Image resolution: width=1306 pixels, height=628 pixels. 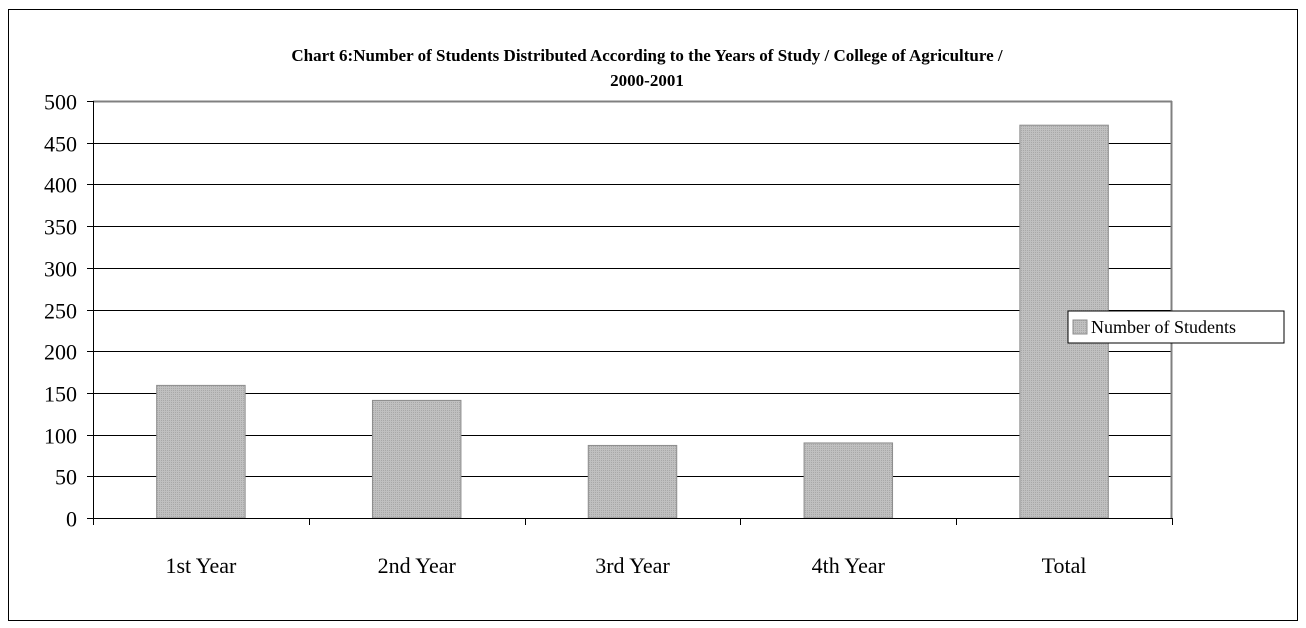 I want to click on bar-3rd-year, so click(x=632, y=481).